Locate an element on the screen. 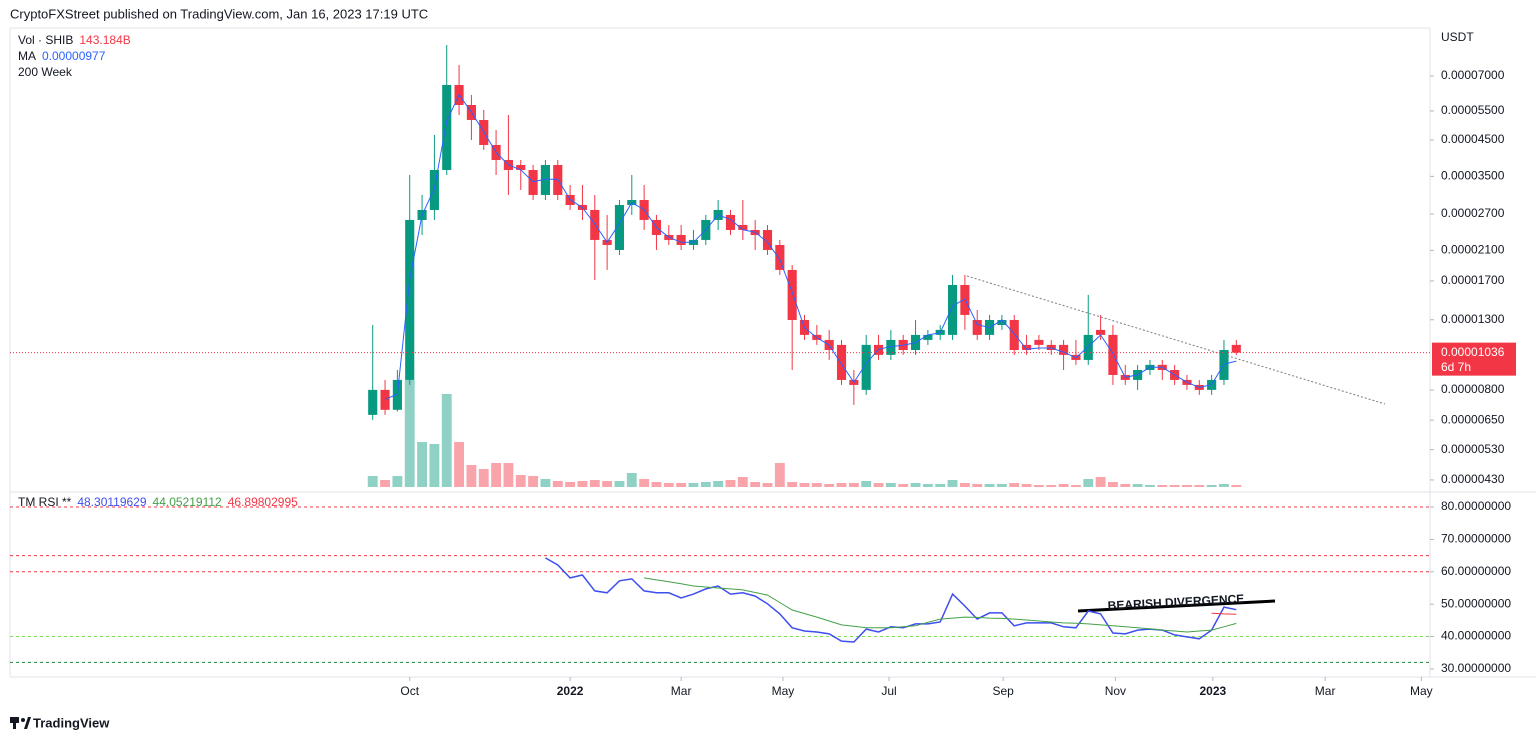  y-tick-label: 0.00007000 is located at coordinates (1473, 75).